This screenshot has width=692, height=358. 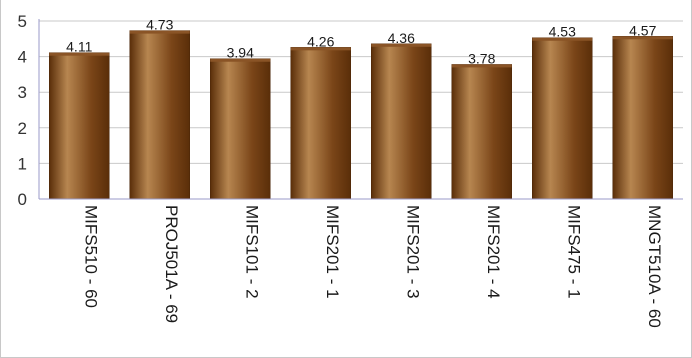 I want to click on y-tick-label: 3, so click(x=22, y=92).